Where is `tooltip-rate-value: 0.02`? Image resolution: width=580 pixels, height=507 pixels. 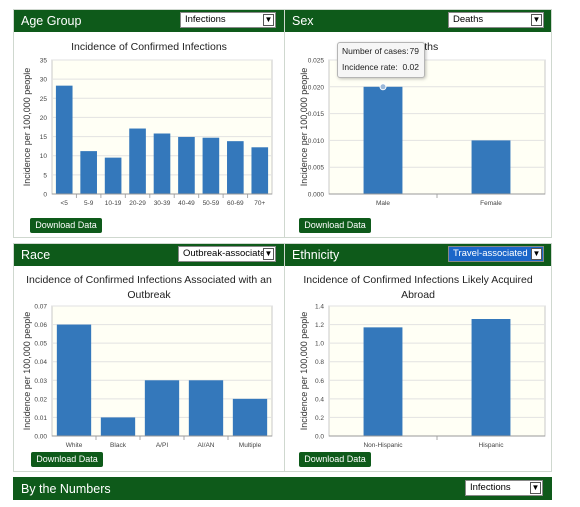 tooltip-rate-value: 0.02 is located at coordinates (410, 67).